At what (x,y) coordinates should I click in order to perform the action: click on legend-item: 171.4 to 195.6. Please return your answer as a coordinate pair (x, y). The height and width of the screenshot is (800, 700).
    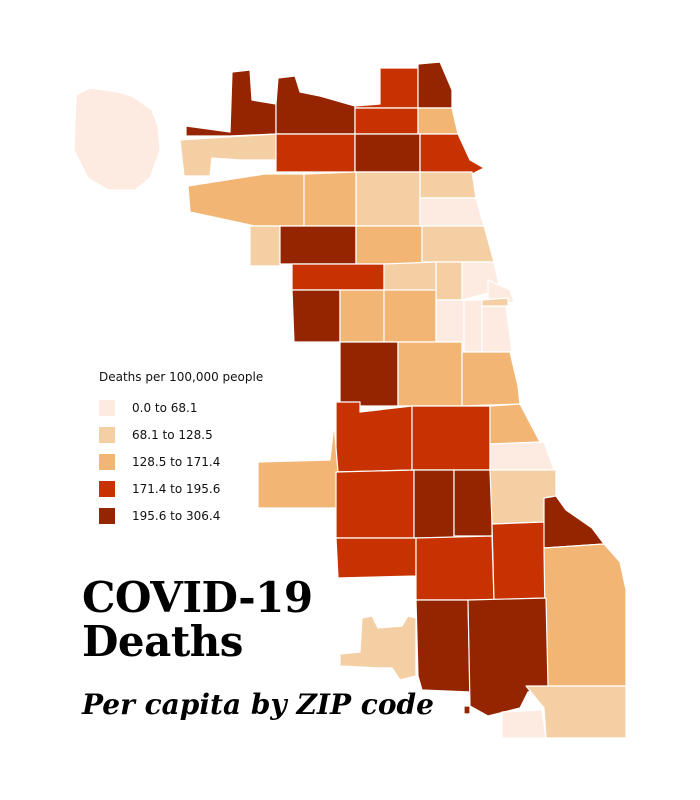
    Looking at the image, I should click on (181, 488).